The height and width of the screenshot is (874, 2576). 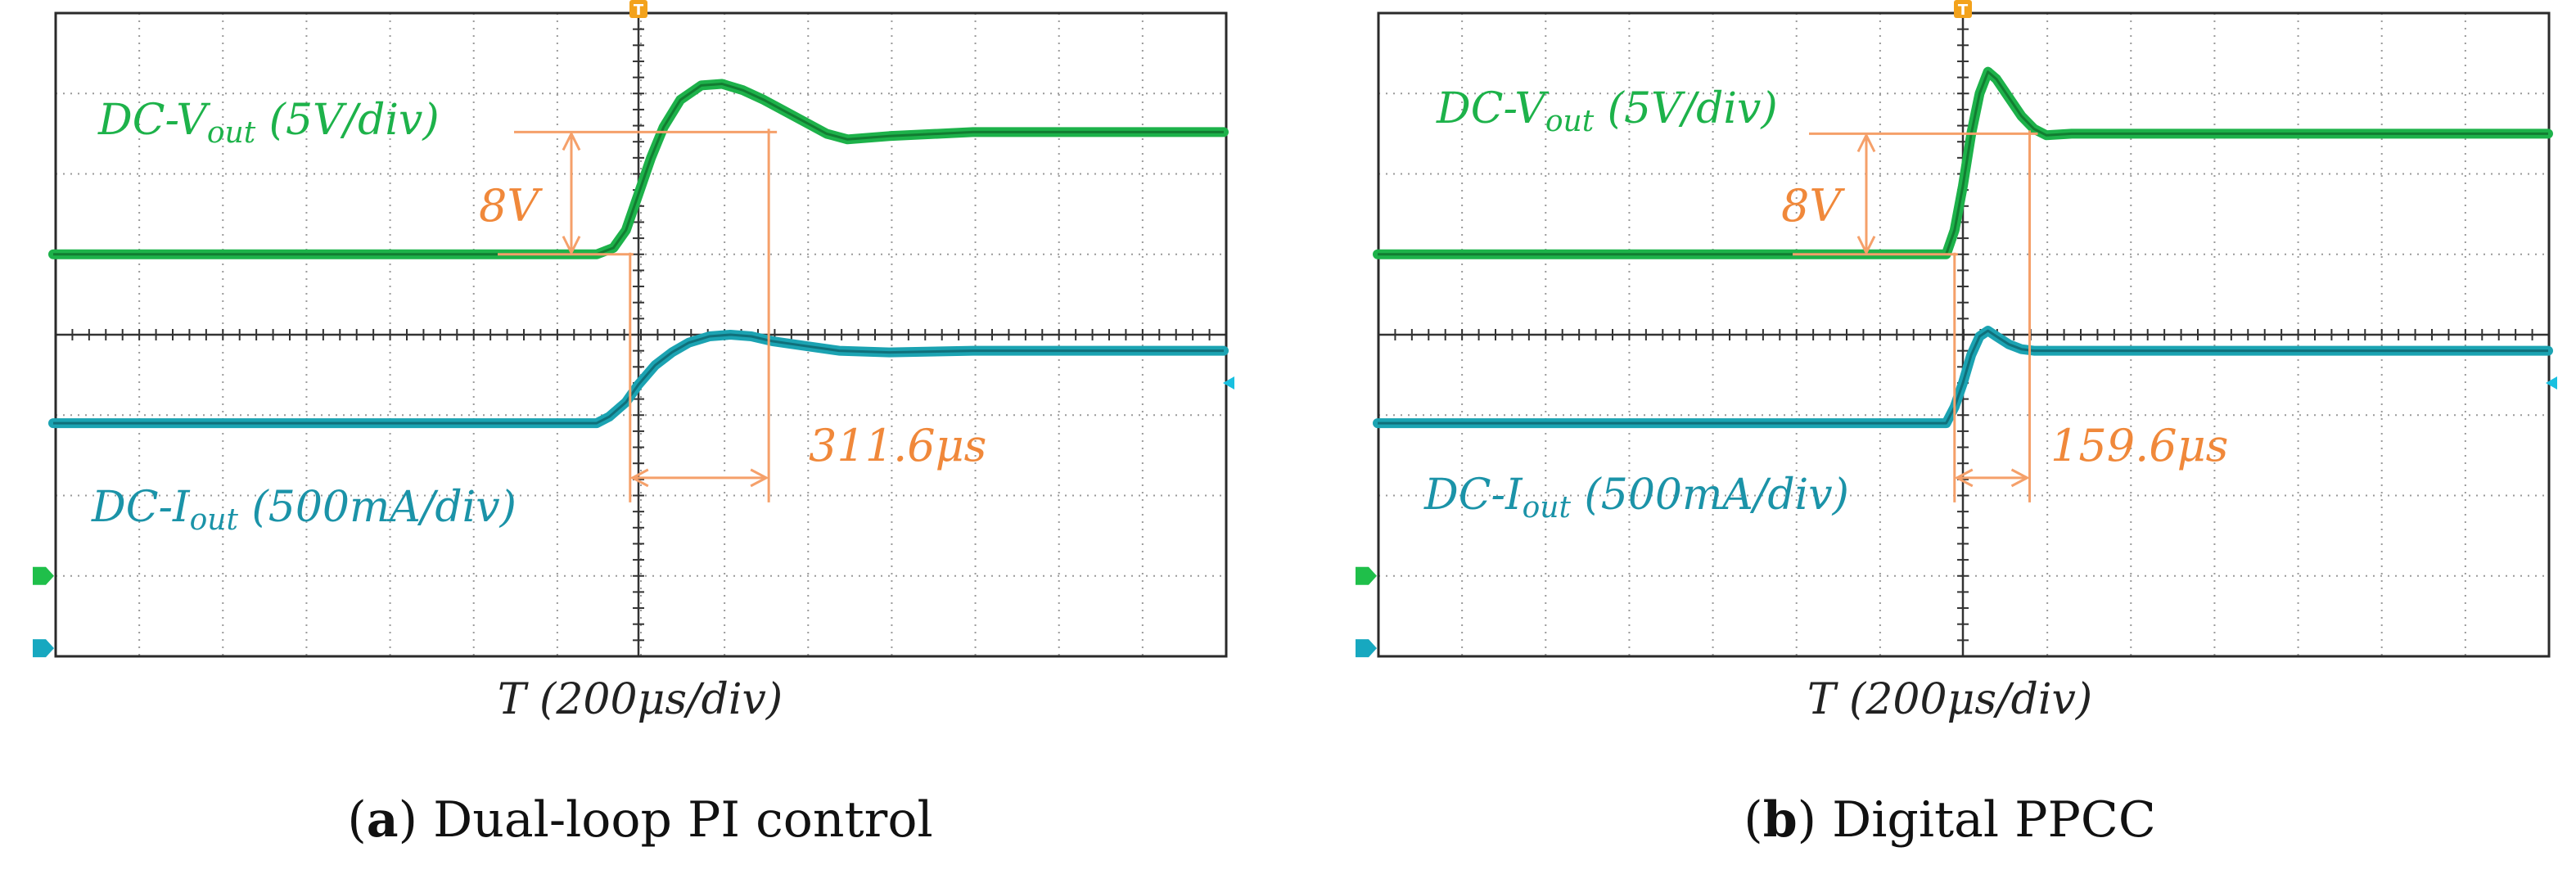 I want to click on annotations-a, so click(x=638, y=315).